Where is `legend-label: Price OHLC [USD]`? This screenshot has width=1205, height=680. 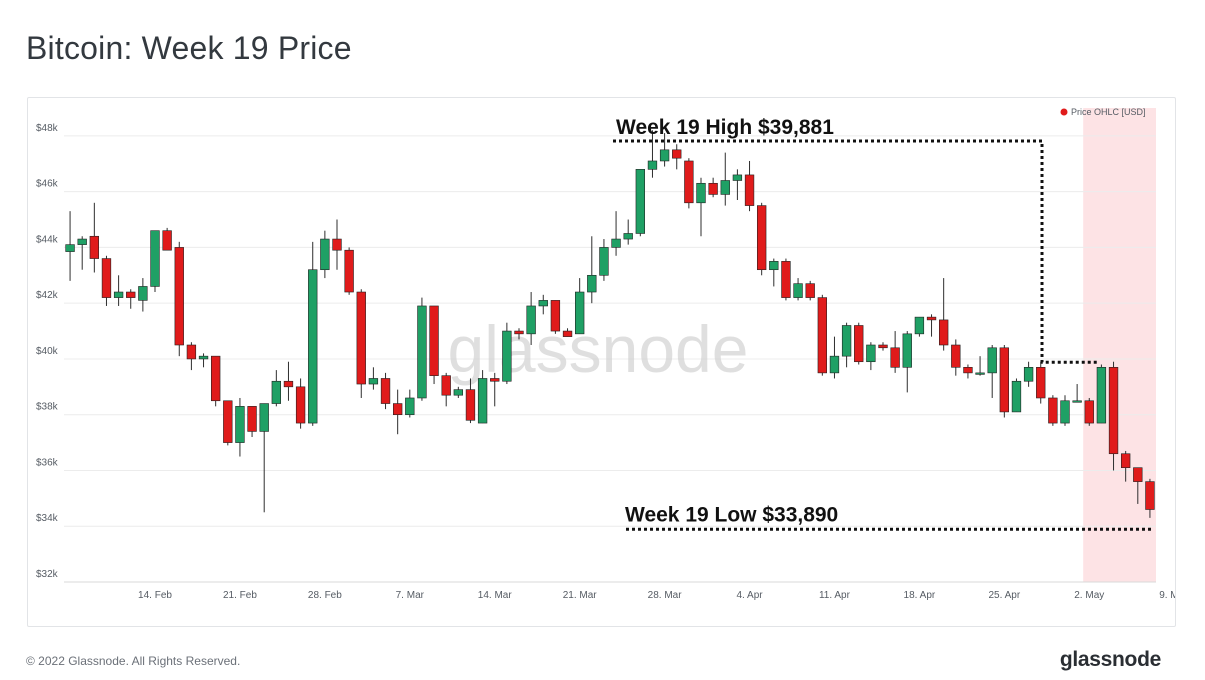 legend-label: Price OHLC [USD] is located at coordinates (1108, 112).